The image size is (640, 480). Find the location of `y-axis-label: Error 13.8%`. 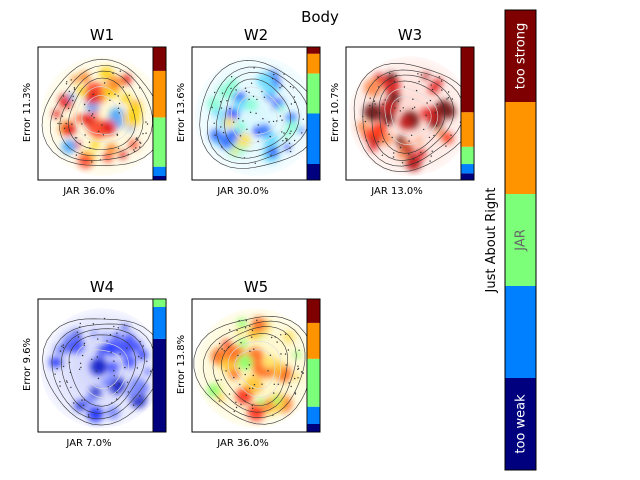

y-axis-label: Error 13.8% is located at coordinates (181, 364).